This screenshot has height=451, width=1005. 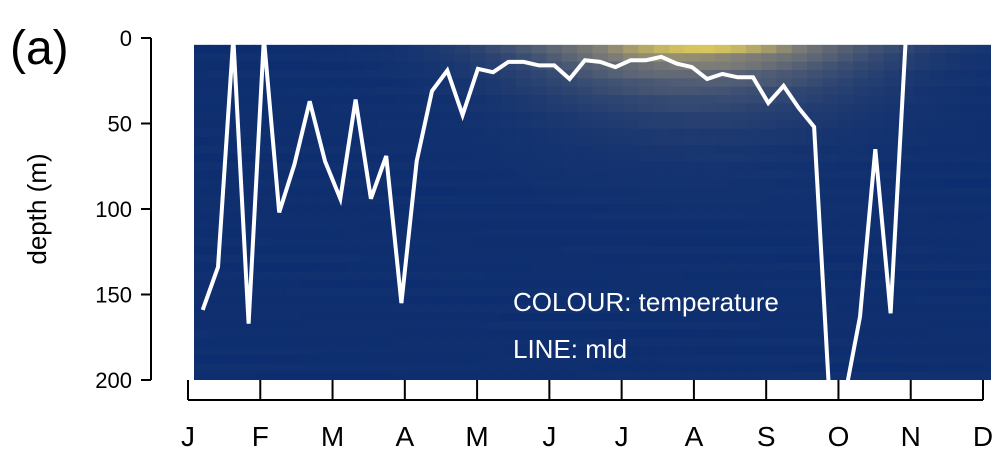 I want to click on legend-line-text: LINE: mld, so click(x=570, y=349).